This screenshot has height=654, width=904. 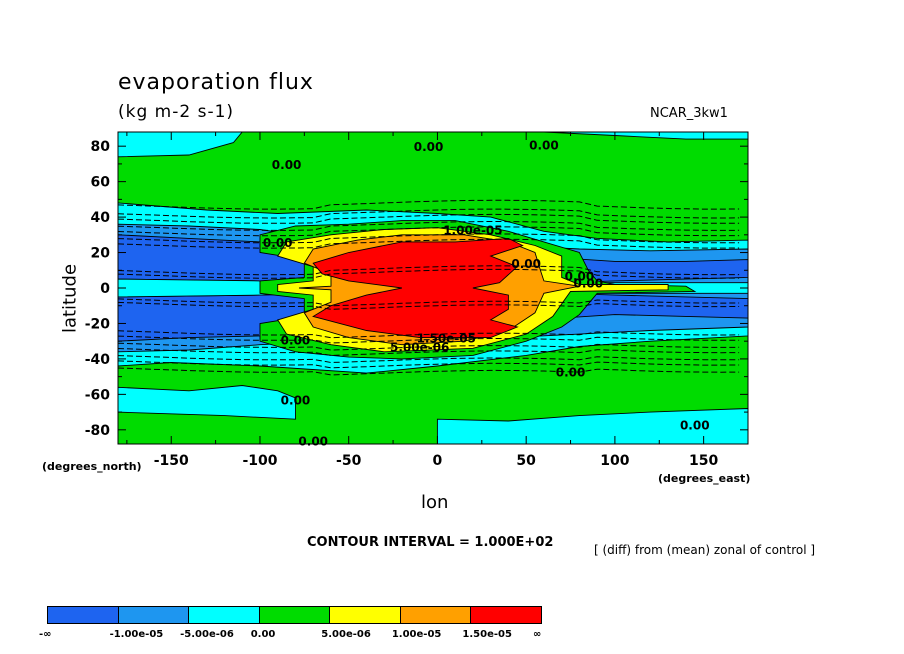 I want to click on y-tick-label: 40, so click(x=101, y=218).